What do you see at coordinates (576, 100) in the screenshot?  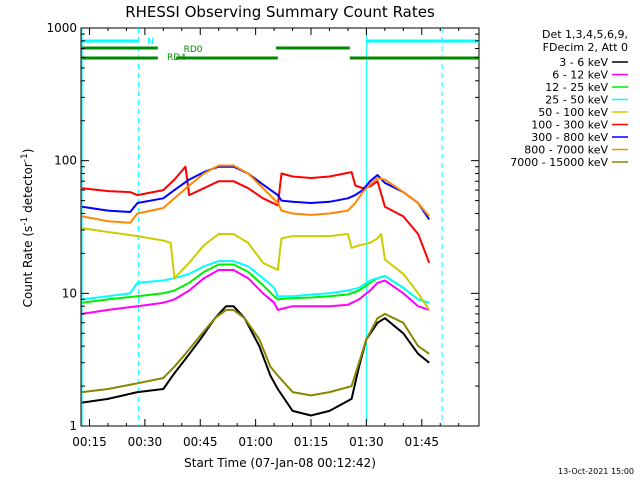 I see `legend-entry-label: 25 - 50 keV` at bounding box center [576, 100].